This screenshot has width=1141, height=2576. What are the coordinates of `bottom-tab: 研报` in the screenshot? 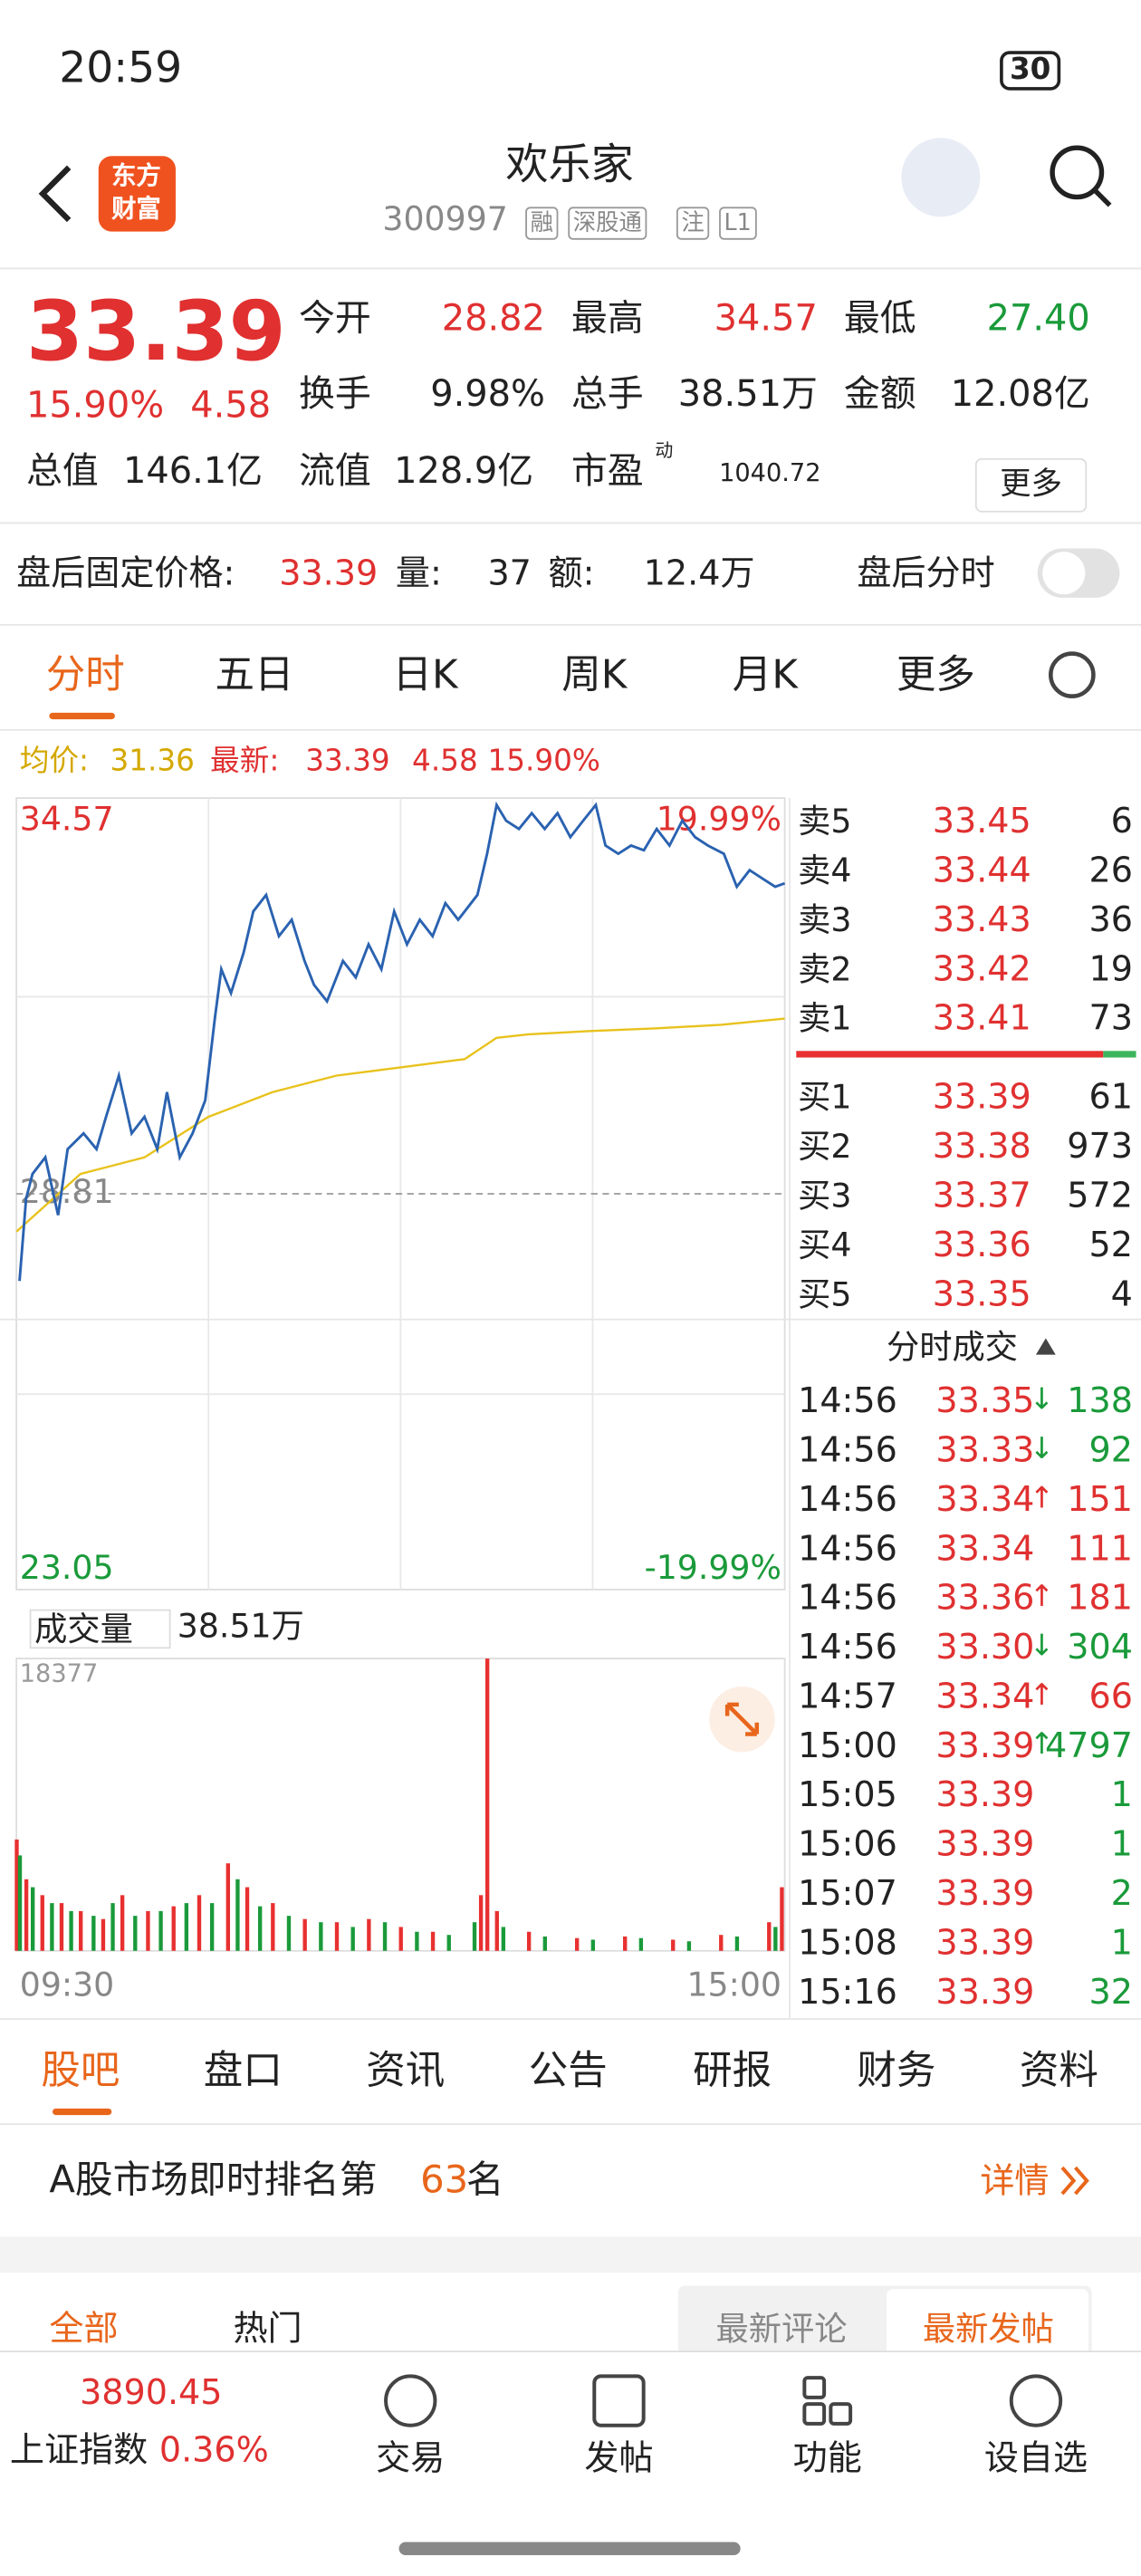 It's located at (732, 2070).